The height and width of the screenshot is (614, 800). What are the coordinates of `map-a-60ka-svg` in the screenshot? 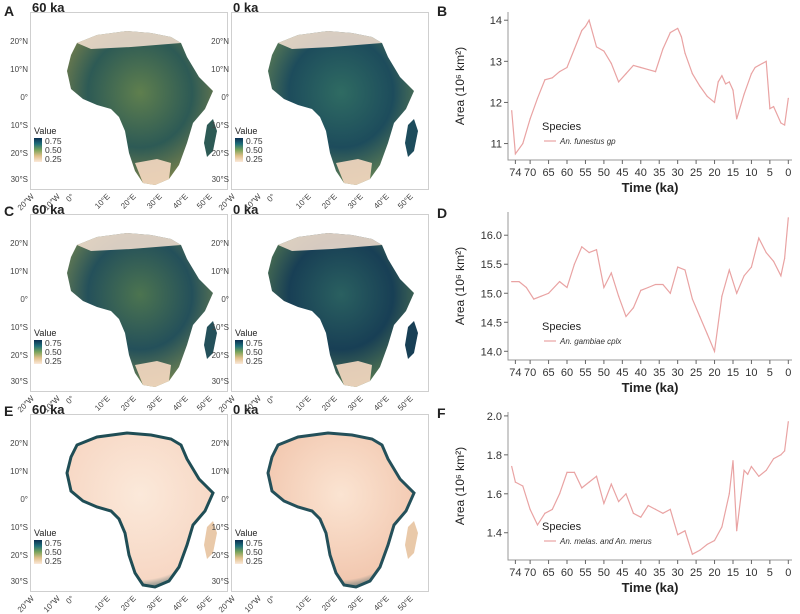 It's located at (142, 108).